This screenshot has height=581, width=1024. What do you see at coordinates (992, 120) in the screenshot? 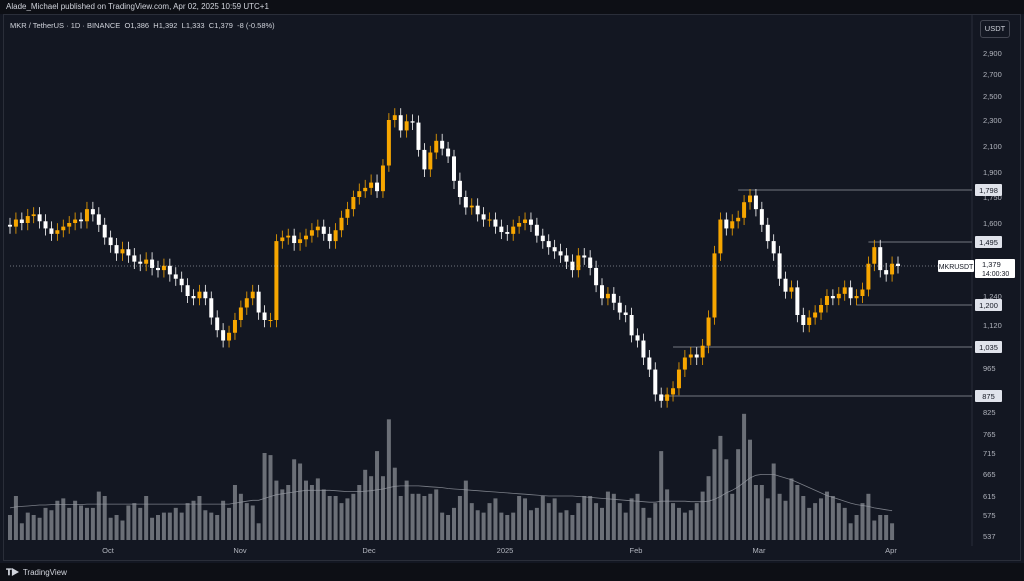
I see `price-tick-label: 2,300` at bounding box center [992, 120].